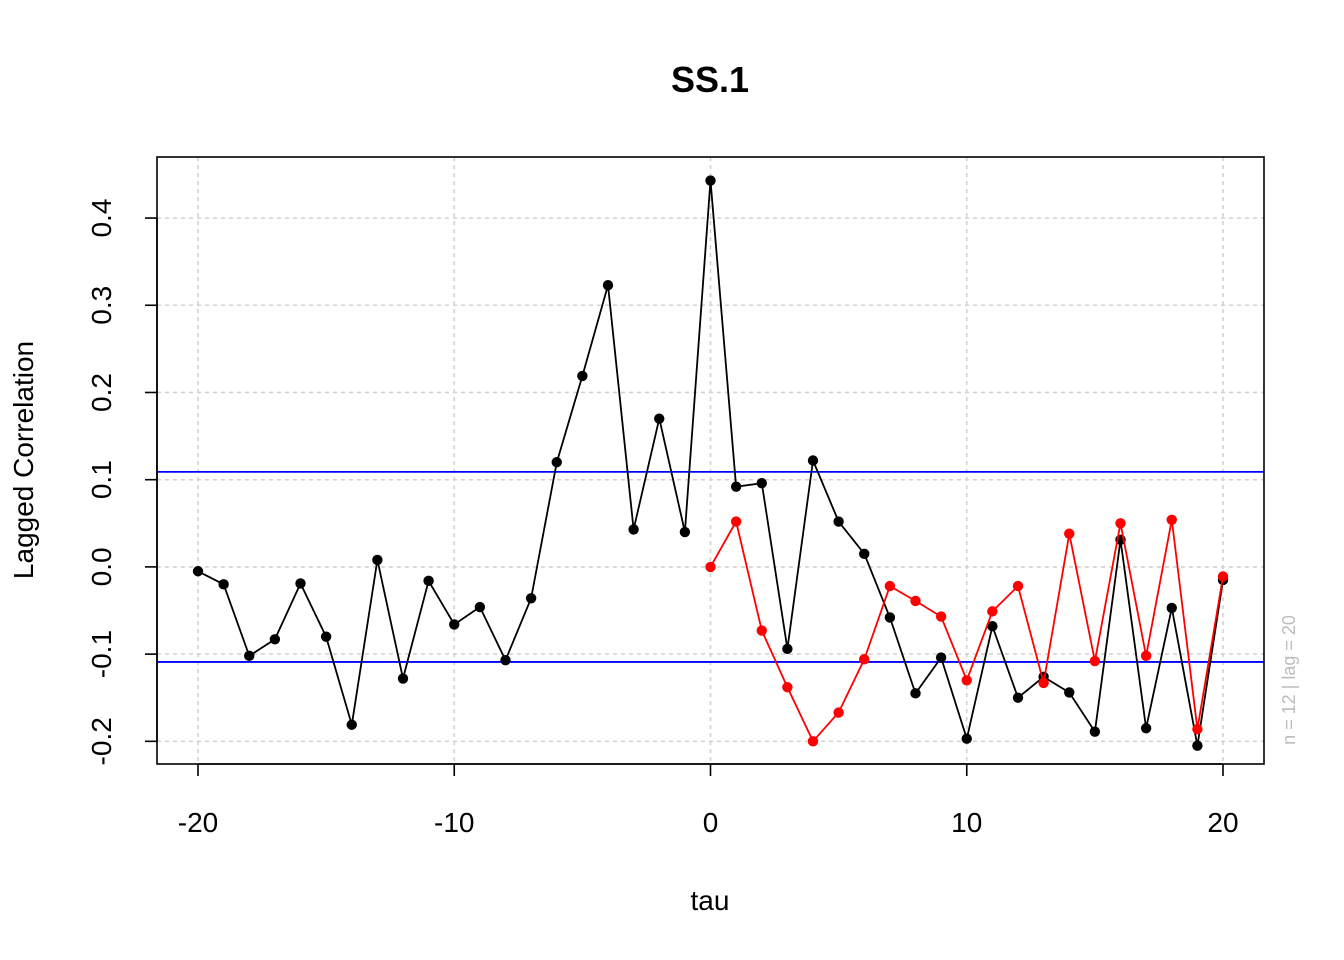 The width and height of the screenshot is (1344, 960). I want to click on y-axis-label: Lagged Correlation, so click(23, 460).